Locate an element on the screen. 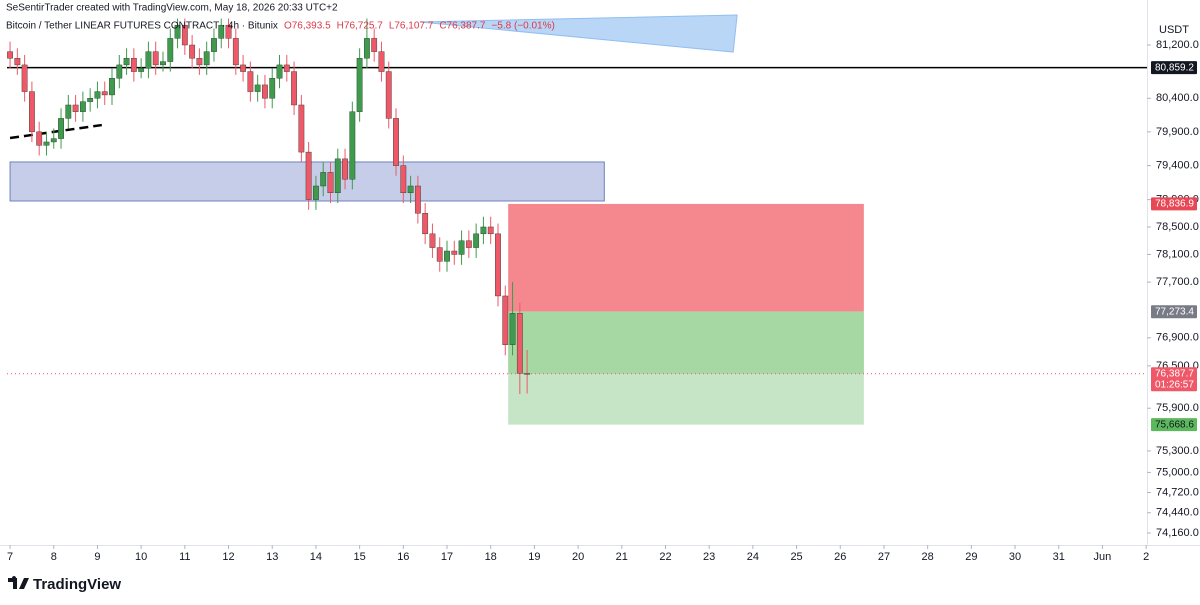  x-tick-label: 24 is located at coordinates (753, 557).